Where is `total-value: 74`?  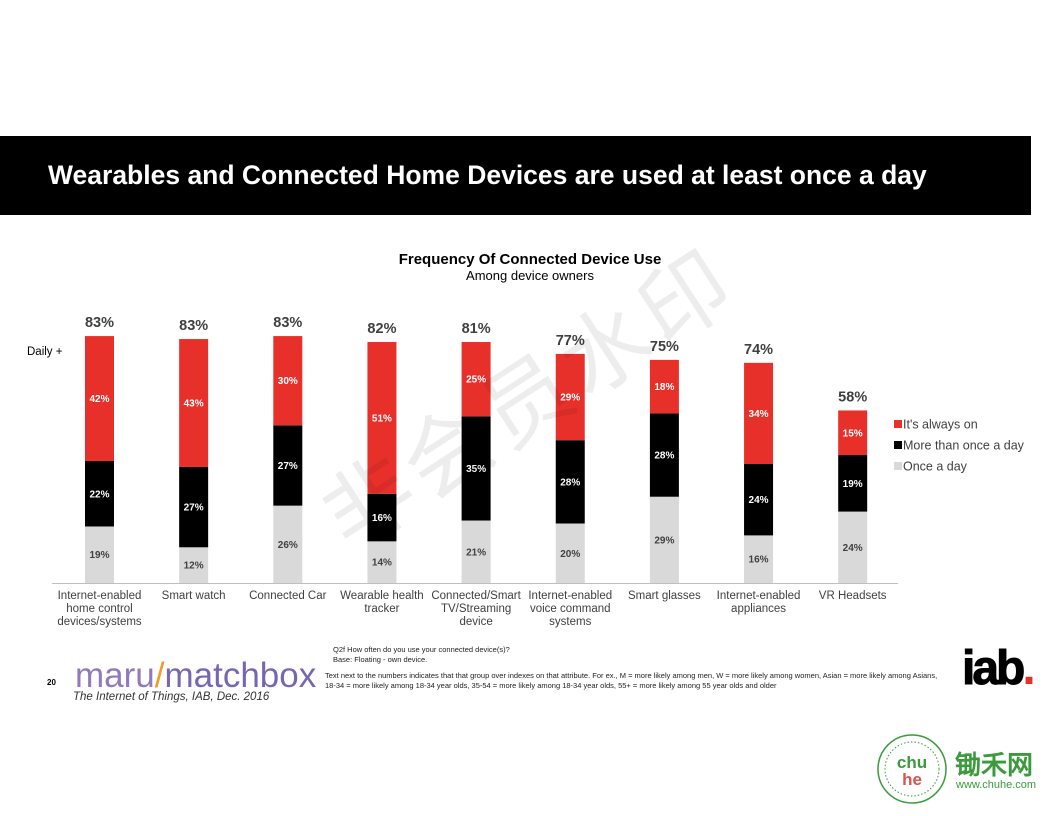 total-value: 74 is located at coordinates (752, 350).